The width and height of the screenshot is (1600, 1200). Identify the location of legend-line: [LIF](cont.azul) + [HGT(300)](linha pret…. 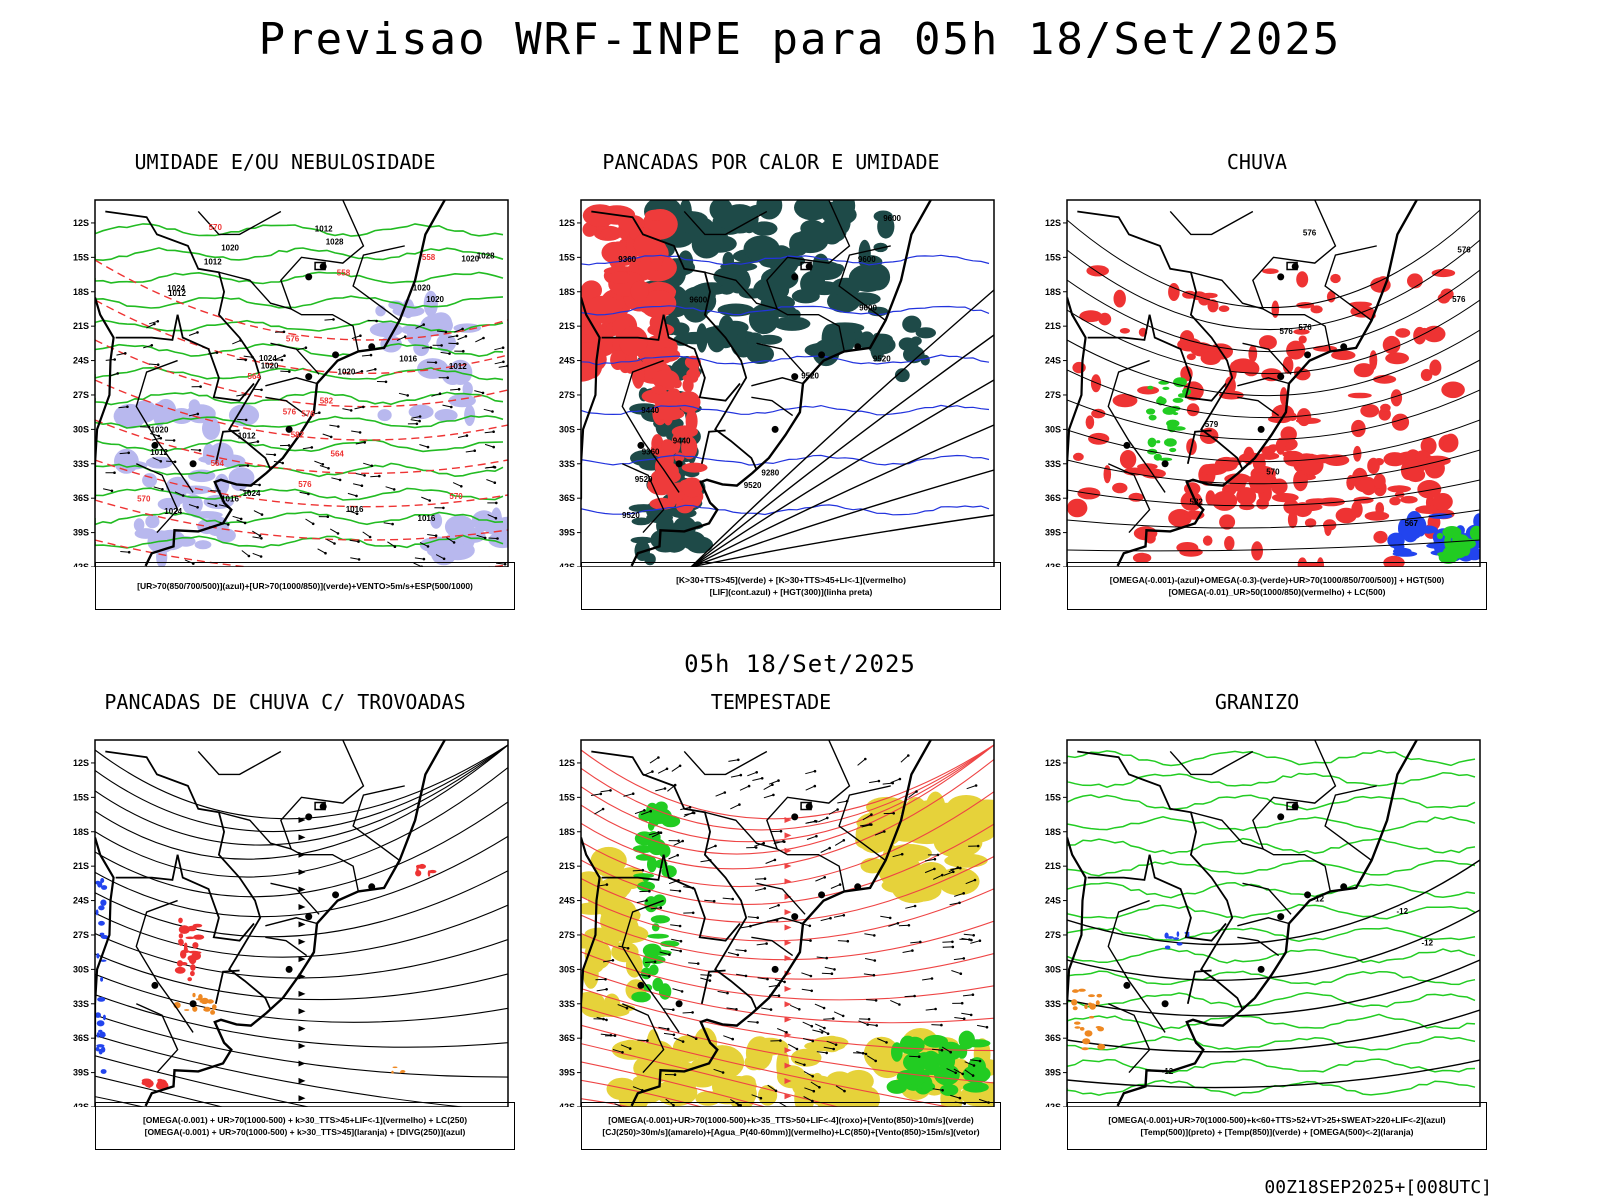
(791, 592).